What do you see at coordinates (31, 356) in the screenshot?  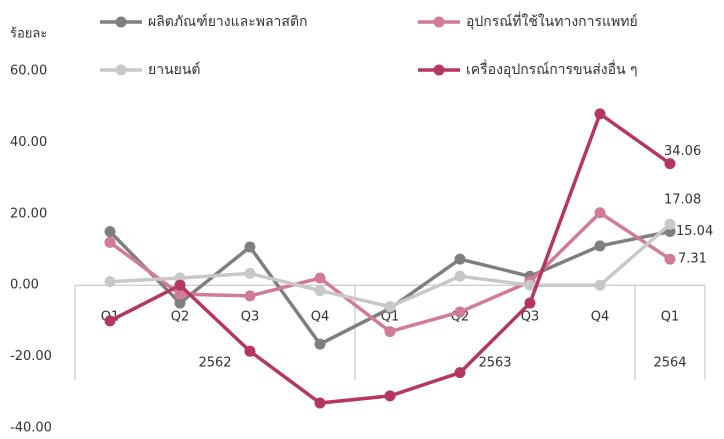 I see `y-tick-label: -20.00` at bounding box center [31, 356].